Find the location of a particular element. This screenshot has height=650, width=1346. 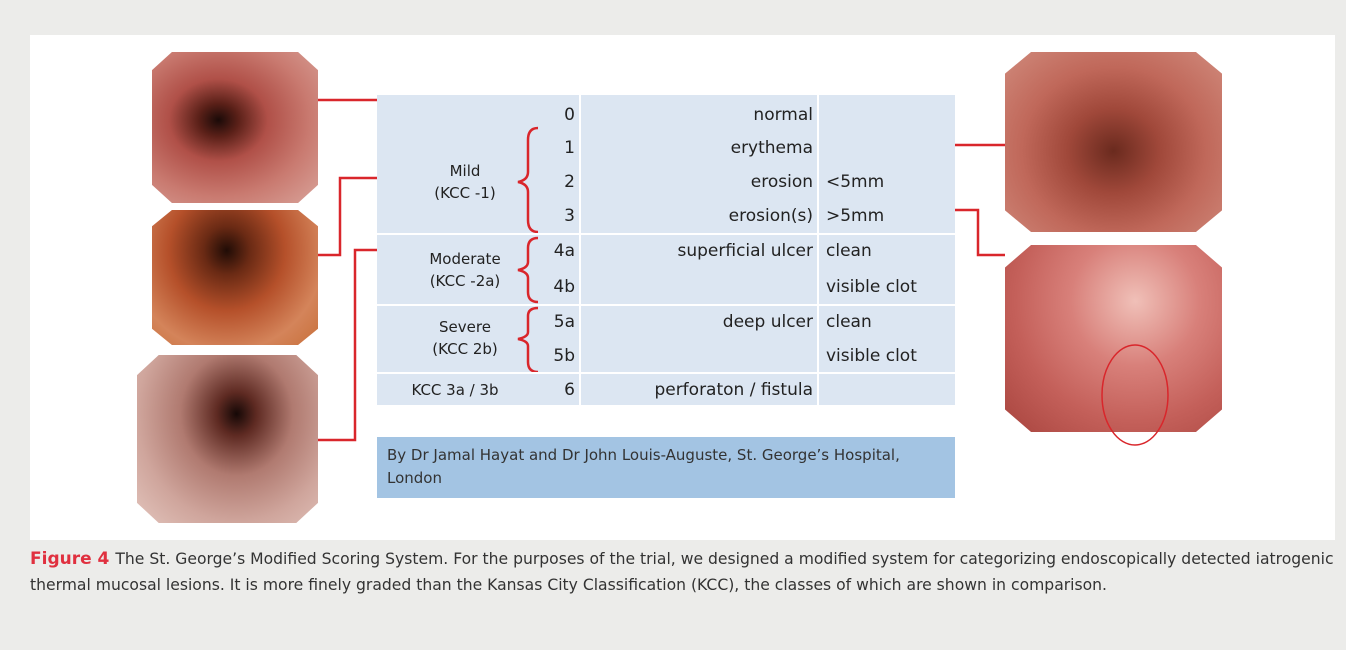

lesion: deep ulcer is located at coordinates (767, 322).